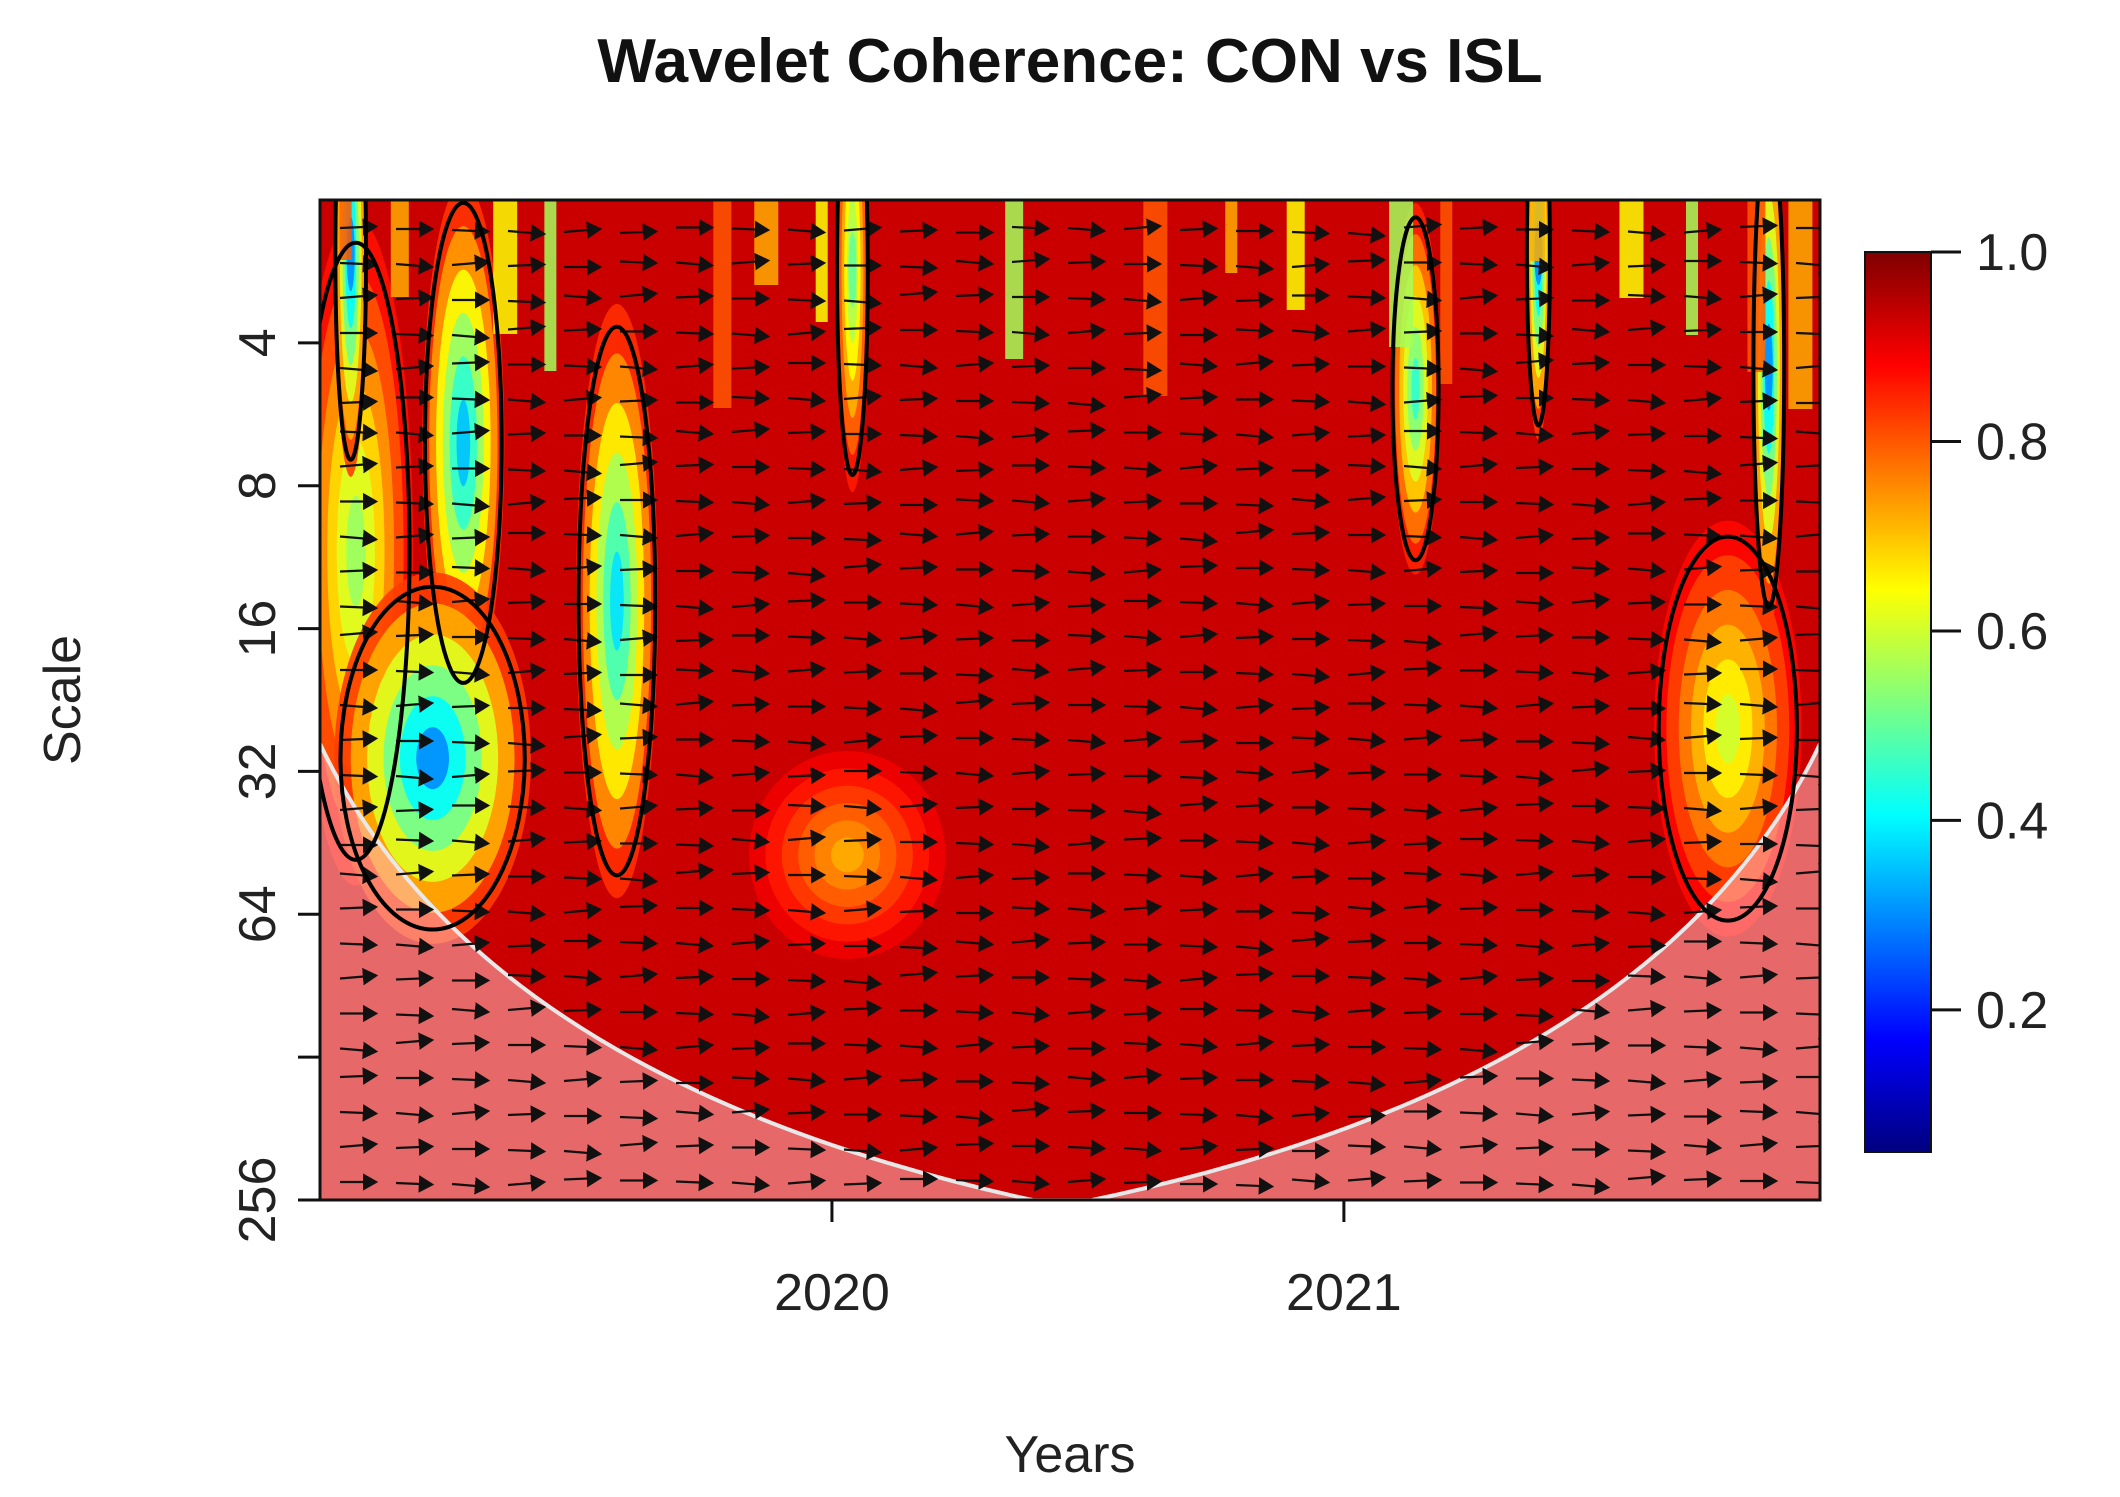  What do you see at coordinates (2012, 442) in the screenshot?
I see `colorbar-tick-label: 0.8` at bounding box center [2012, 442].